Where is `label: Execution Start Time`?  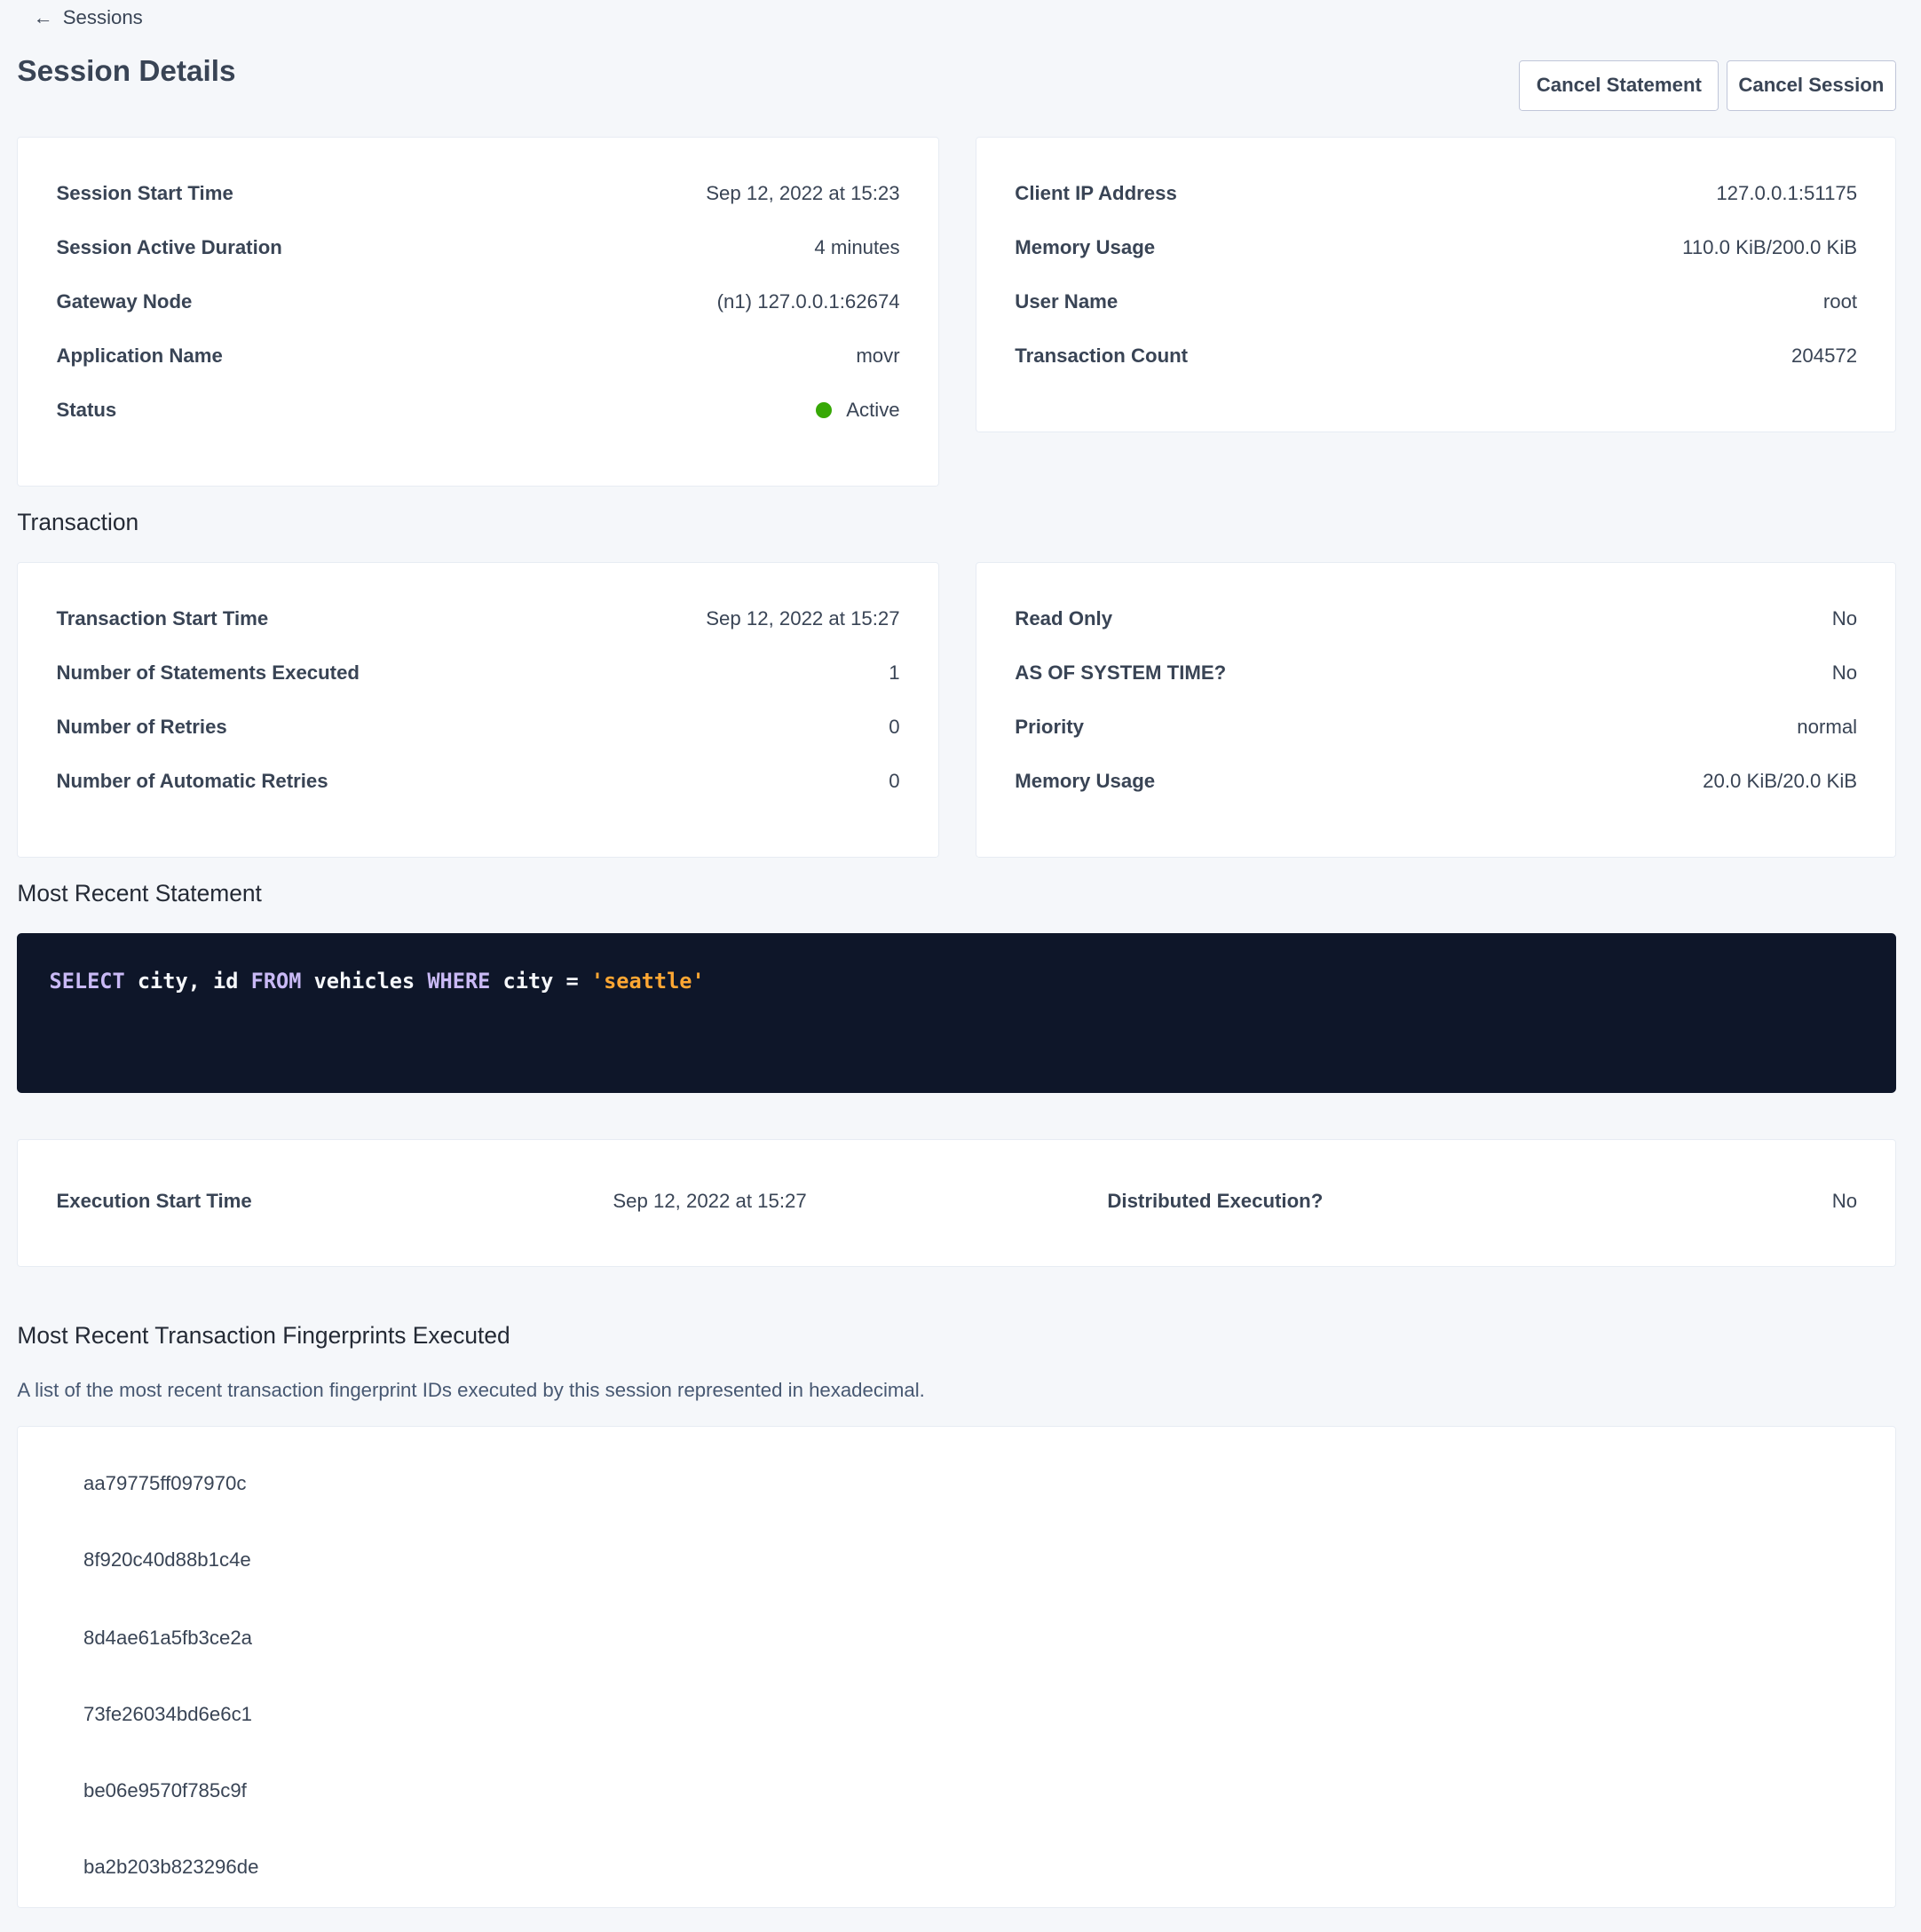 label: Execution Start Time is located at coordinates (154, 1201).